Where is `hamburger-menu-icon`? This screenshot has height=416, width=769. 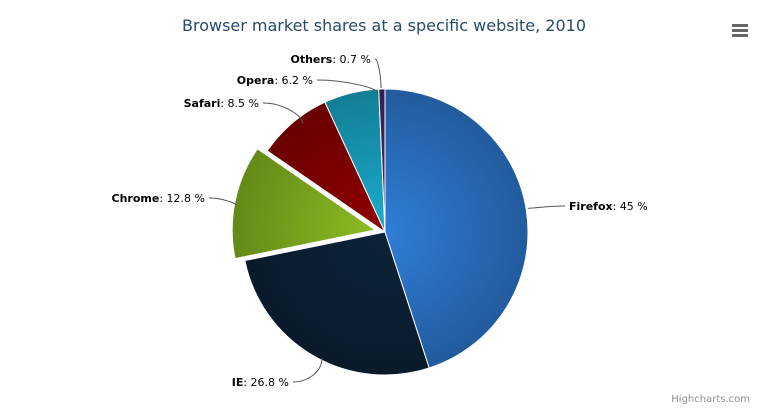
hamburger-menu-icon is located at coordinates (740, 30).